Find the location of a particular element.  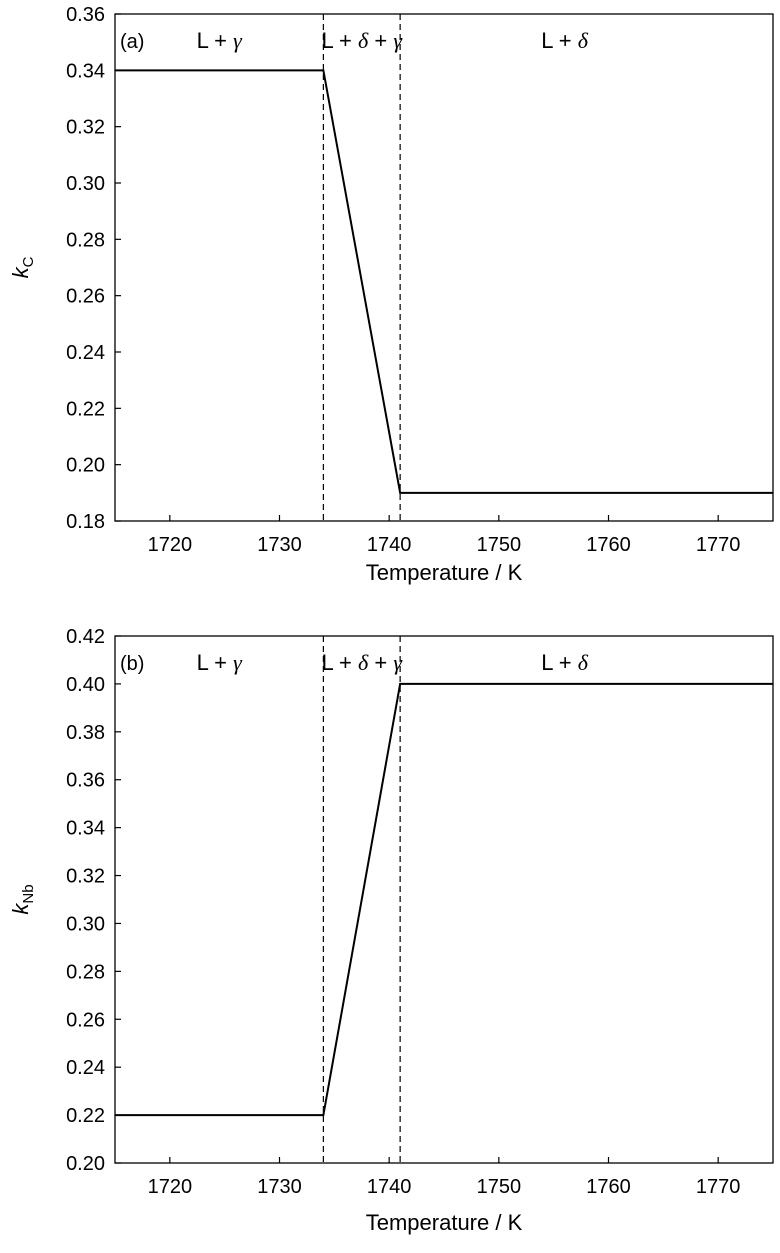

y-tick-label: 0.40 is located at coordinates (85, 685).